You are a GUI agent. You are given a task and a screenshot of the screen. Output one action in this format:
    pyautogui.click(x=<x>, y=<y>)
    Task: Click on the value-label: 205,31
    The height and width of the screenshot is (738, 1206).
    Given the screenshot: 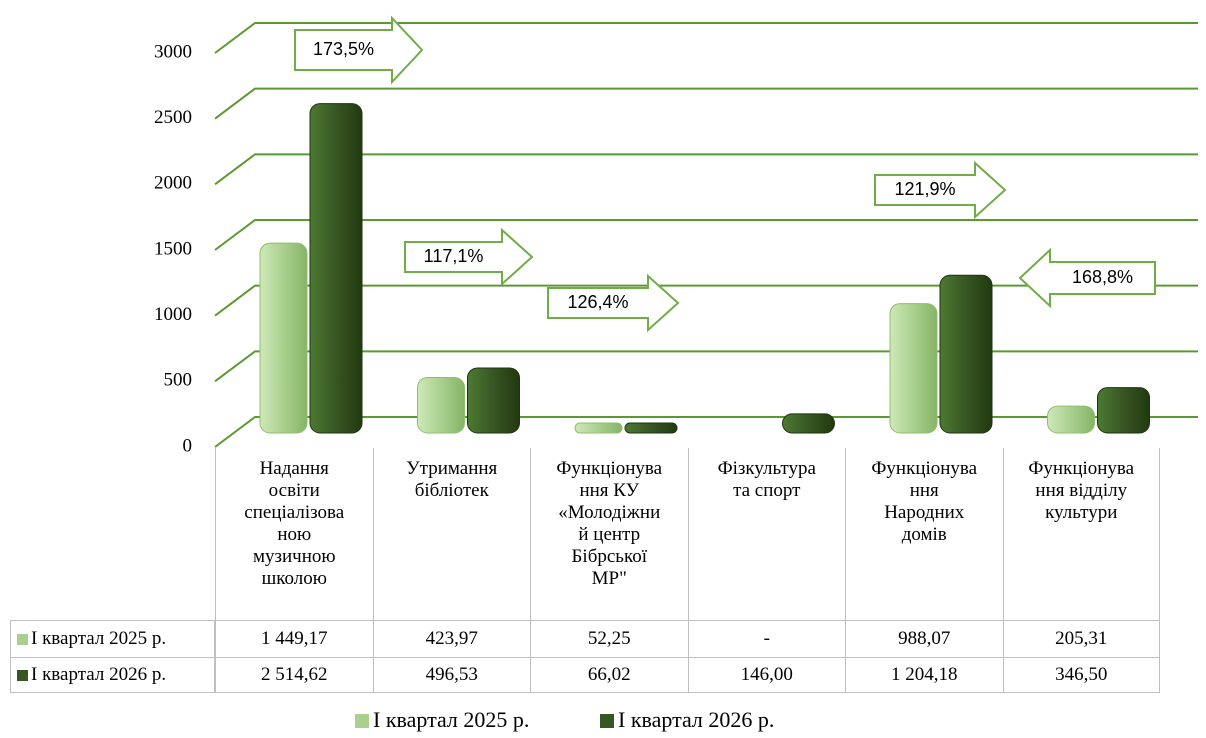 What is the action you would take?
    pyautogui.click(x=1081, y=638)
    